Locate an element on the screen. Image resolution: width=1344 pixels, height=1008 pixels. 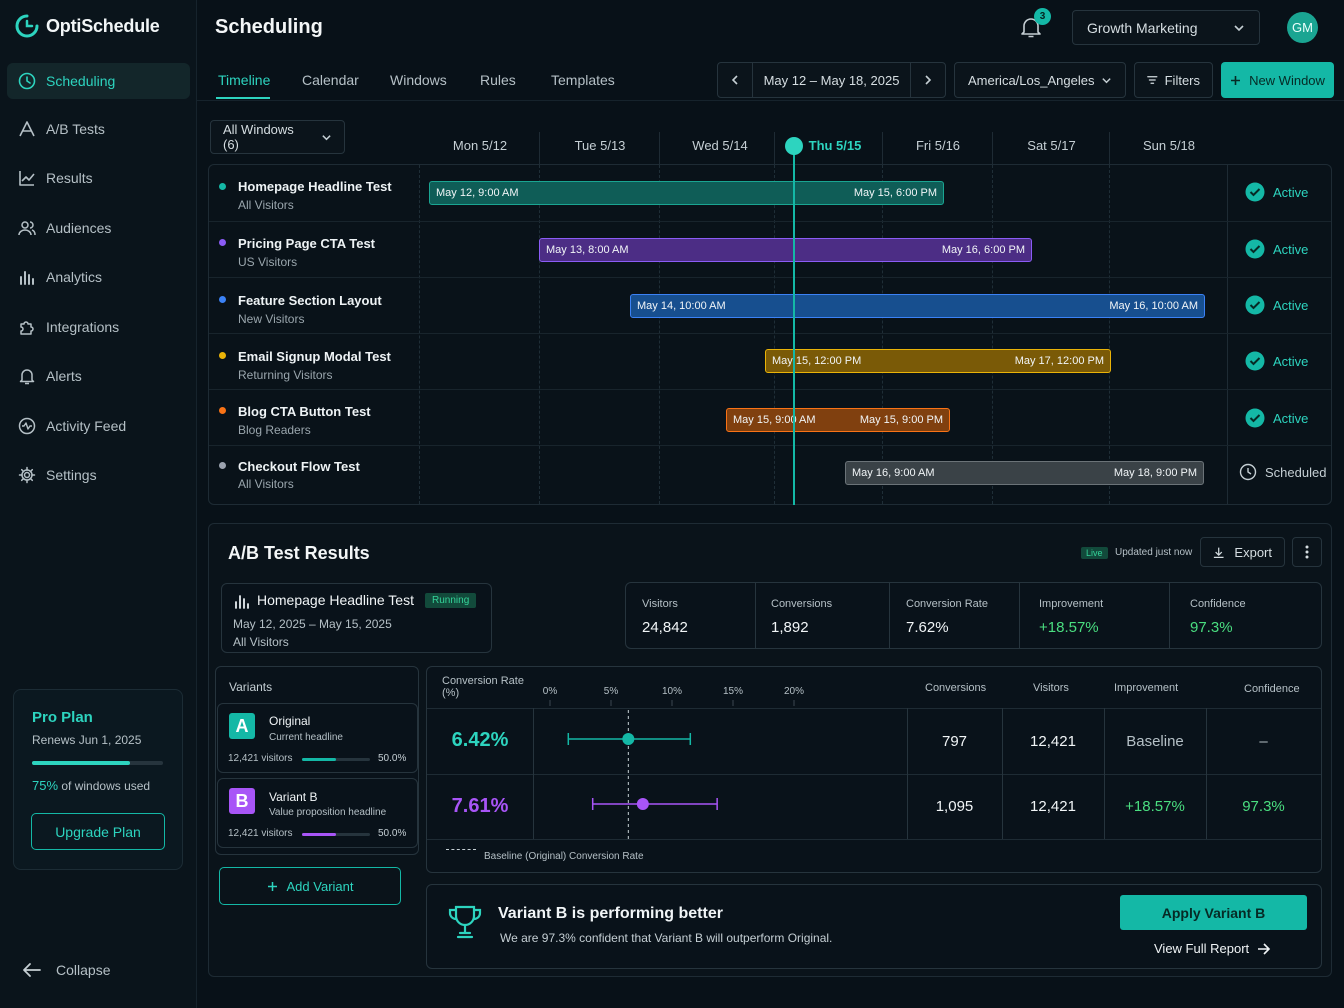
day-header: Sun 5/18 is located at coordinates (1169, 145).